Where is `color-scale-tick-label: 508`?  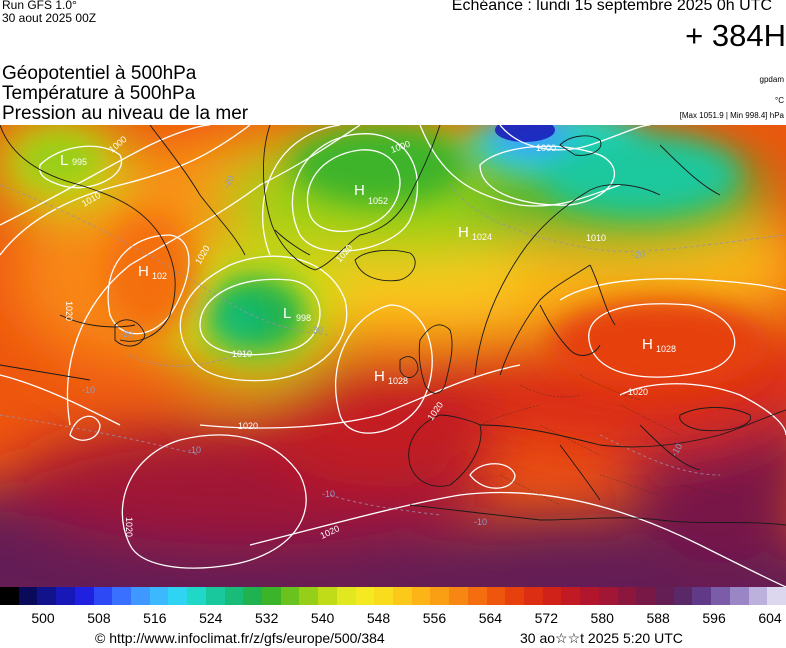
color-scale-tick-label: 508 is located at coordinates (99, 618).